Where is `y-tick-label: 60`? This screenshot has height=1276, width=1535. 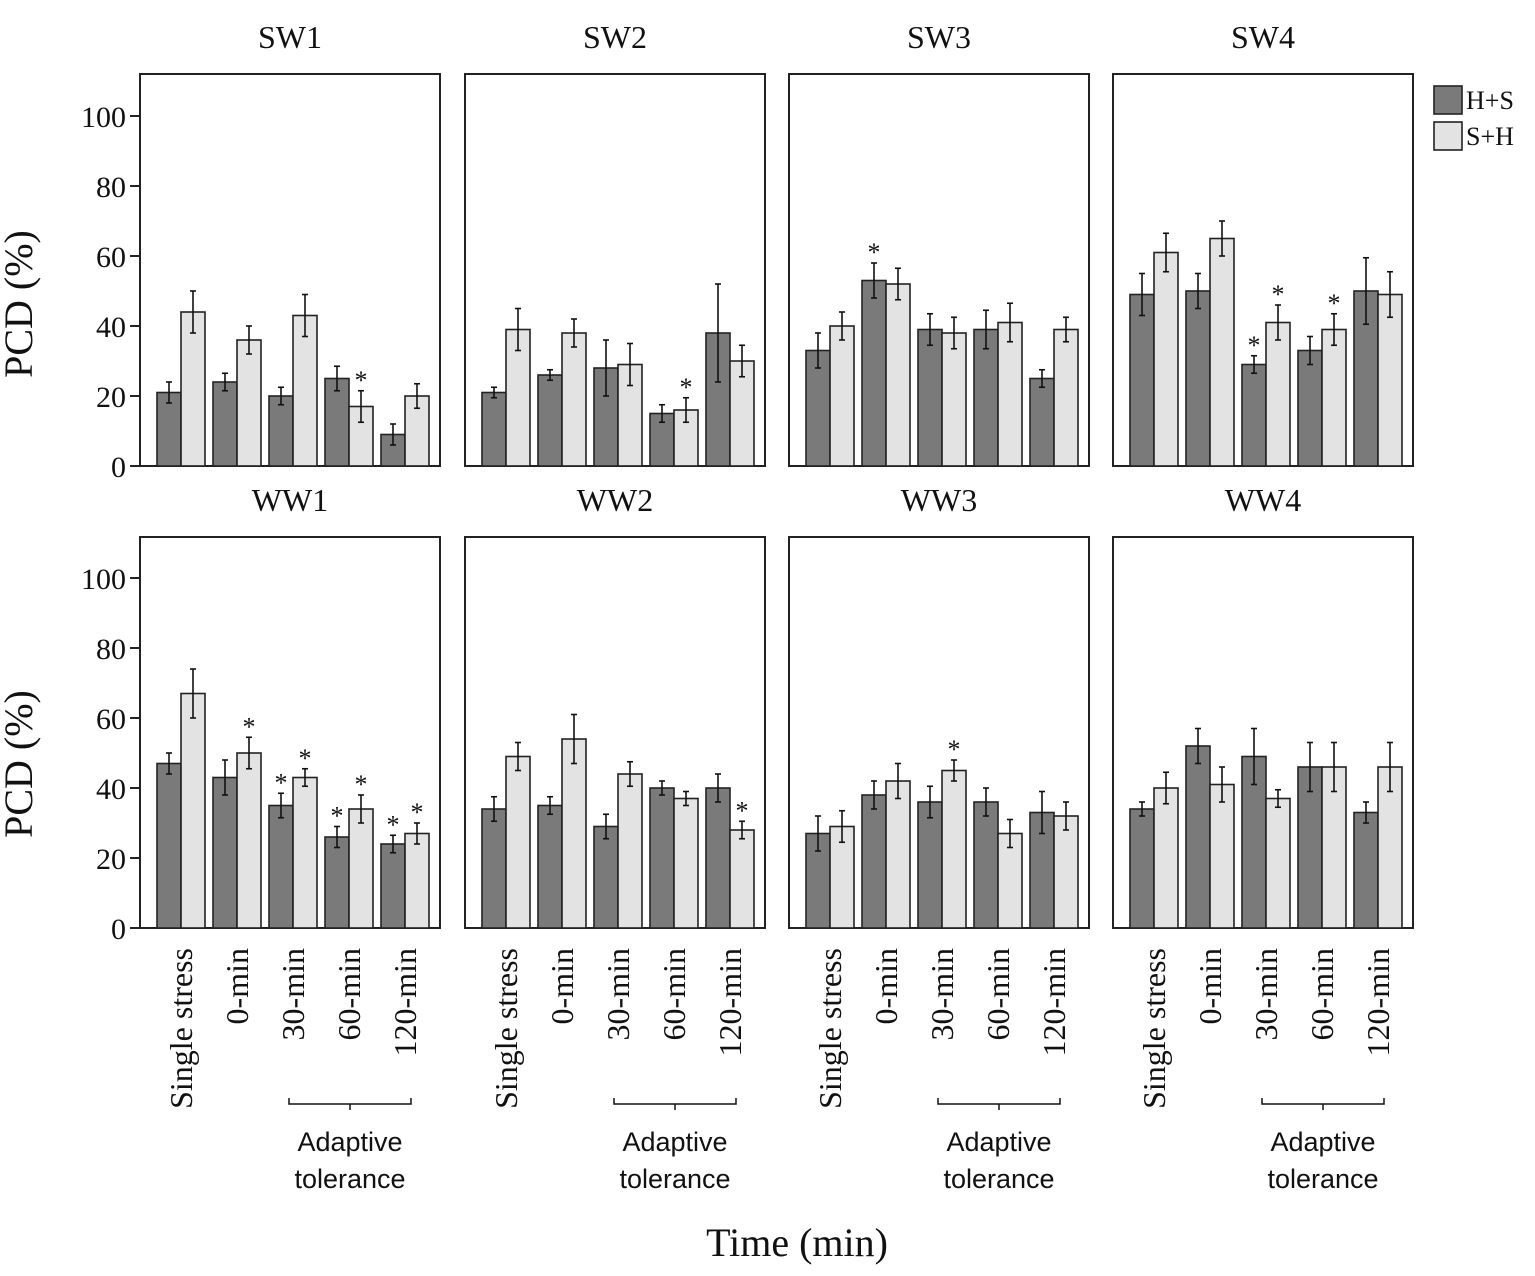 y-tick-label: 60 is located at coordinates (111, 257).